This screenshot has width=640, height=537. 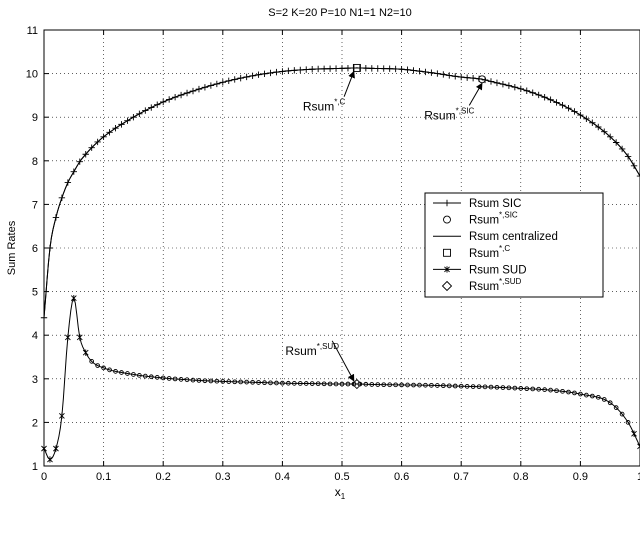 What do you see at coordinates (447, 286) in the screenshot?
I see `legend-marker-diamond` at bounding box center [447, 286].